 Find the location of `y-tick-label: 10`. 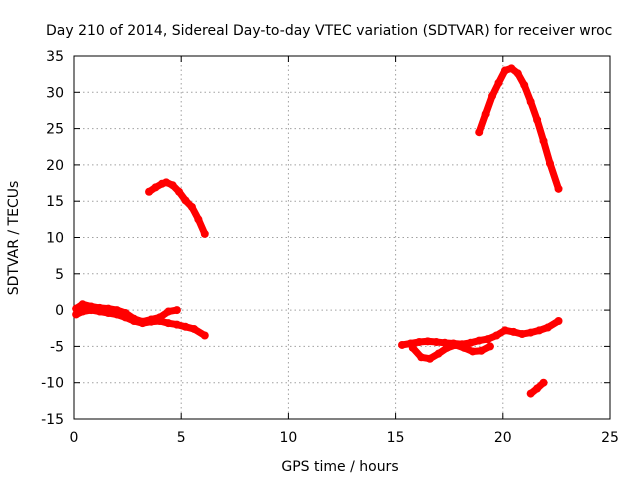

y-tick-label: 10 is located at coordinates (55, 239).